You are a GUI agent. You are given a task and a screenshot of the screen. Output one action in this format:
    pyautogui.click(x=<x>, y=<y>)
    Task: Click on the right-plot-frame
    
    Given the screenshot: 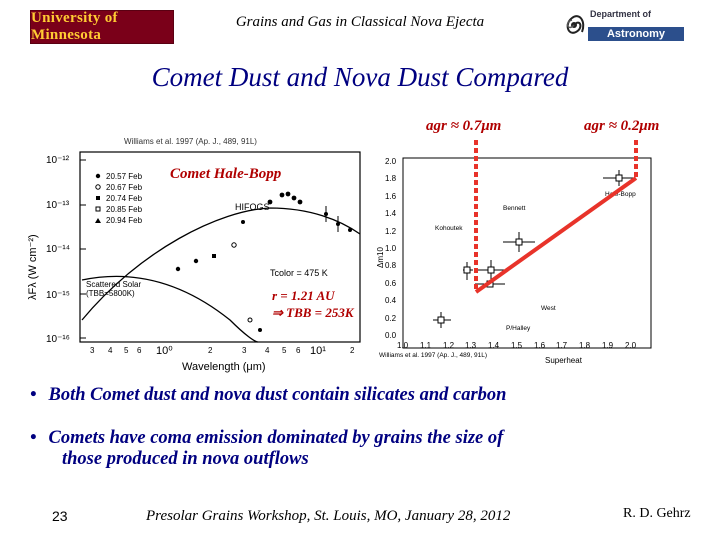 What is the action you would take?
    pyautogui.click(x=527, y=253)
    